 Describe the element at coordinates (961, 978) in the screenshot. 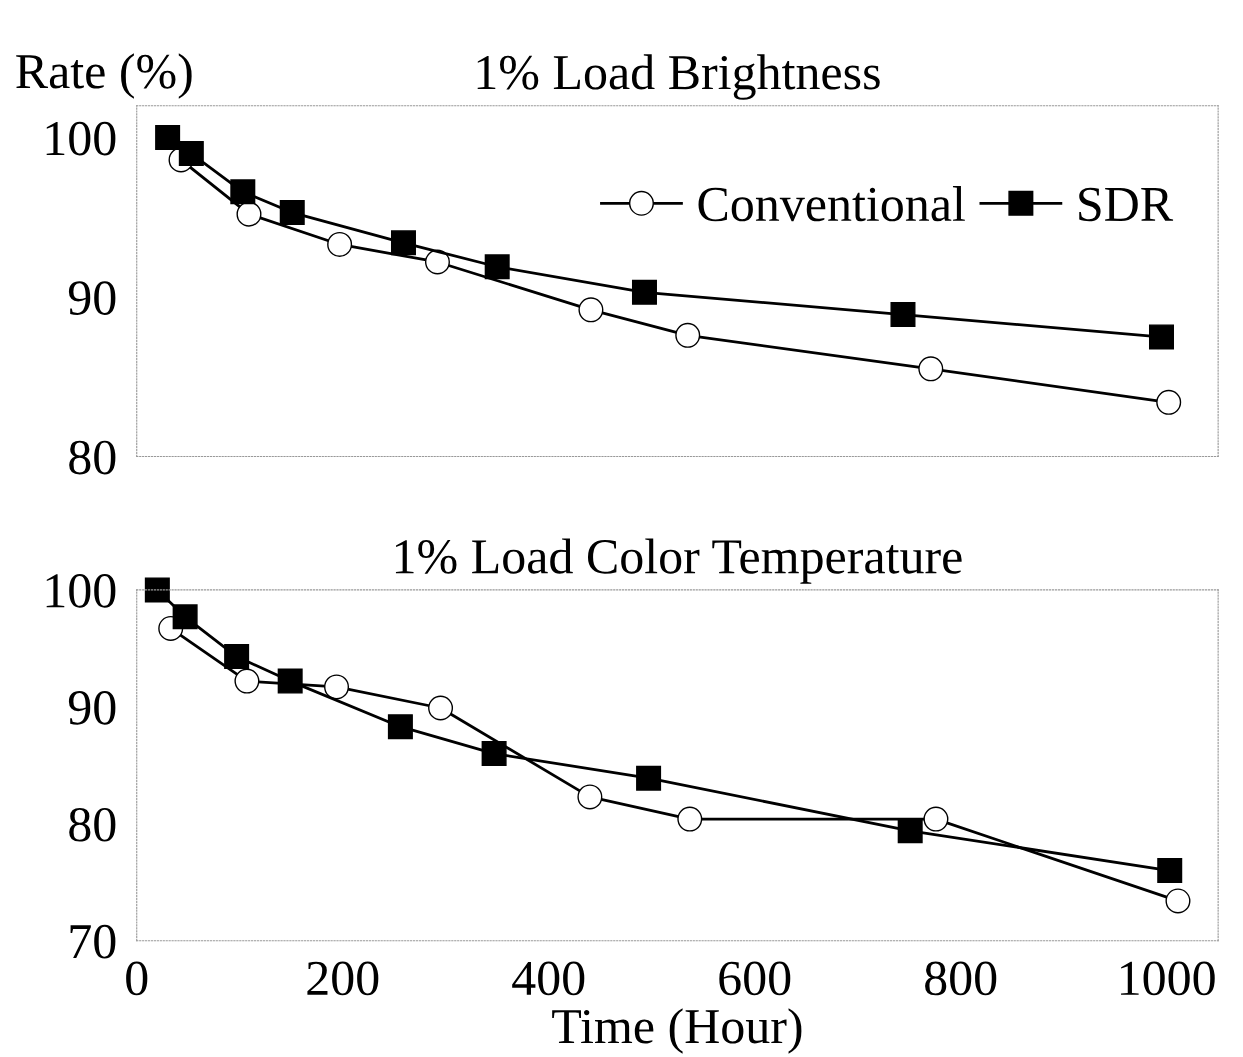

I see `x-tick-label: 800` at that location.